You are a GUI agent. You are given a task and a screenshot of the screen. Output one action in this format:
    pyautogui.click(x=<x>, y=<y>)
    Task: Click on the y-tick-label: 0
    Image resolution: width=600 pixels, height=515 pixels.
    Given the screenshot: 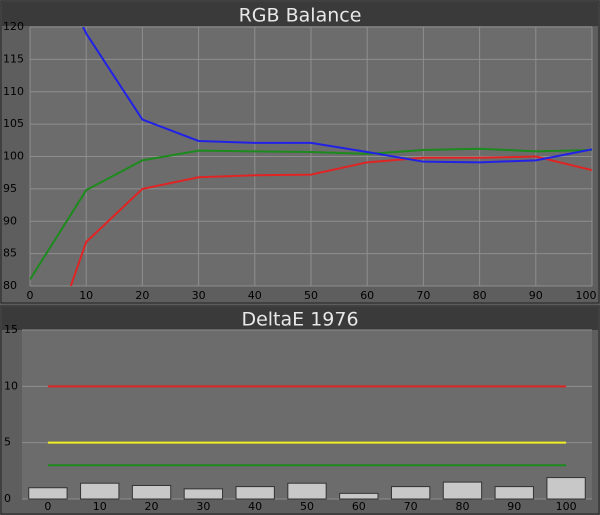 What is the action you would take?
    pyautogui.click(x=7, y=498)
    